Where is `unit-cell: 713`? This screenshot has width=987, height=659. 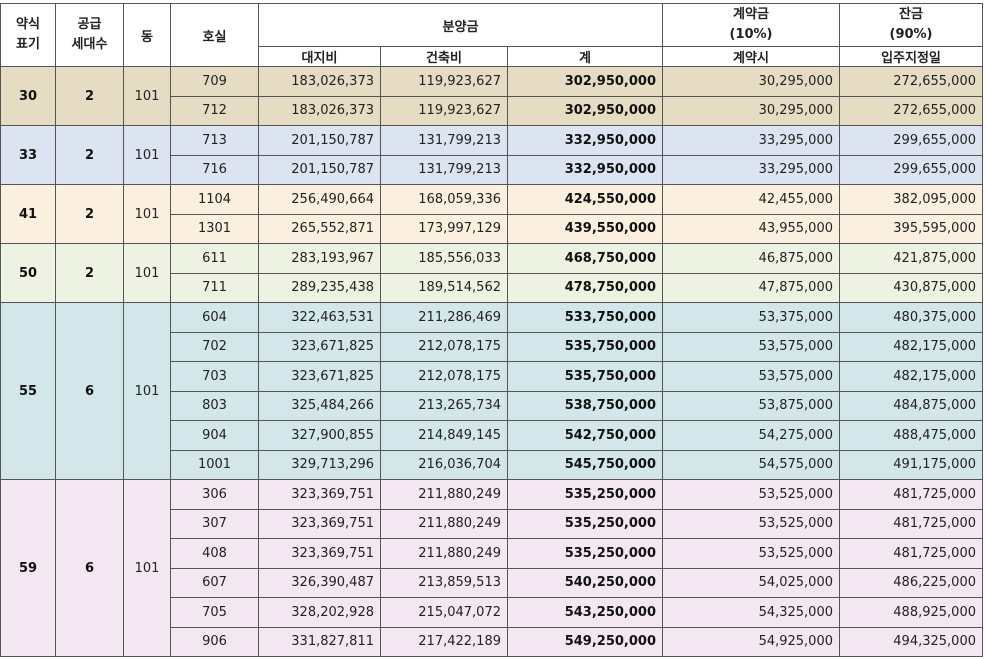 unit-cell: 713 is located at coordinates (214, 140).